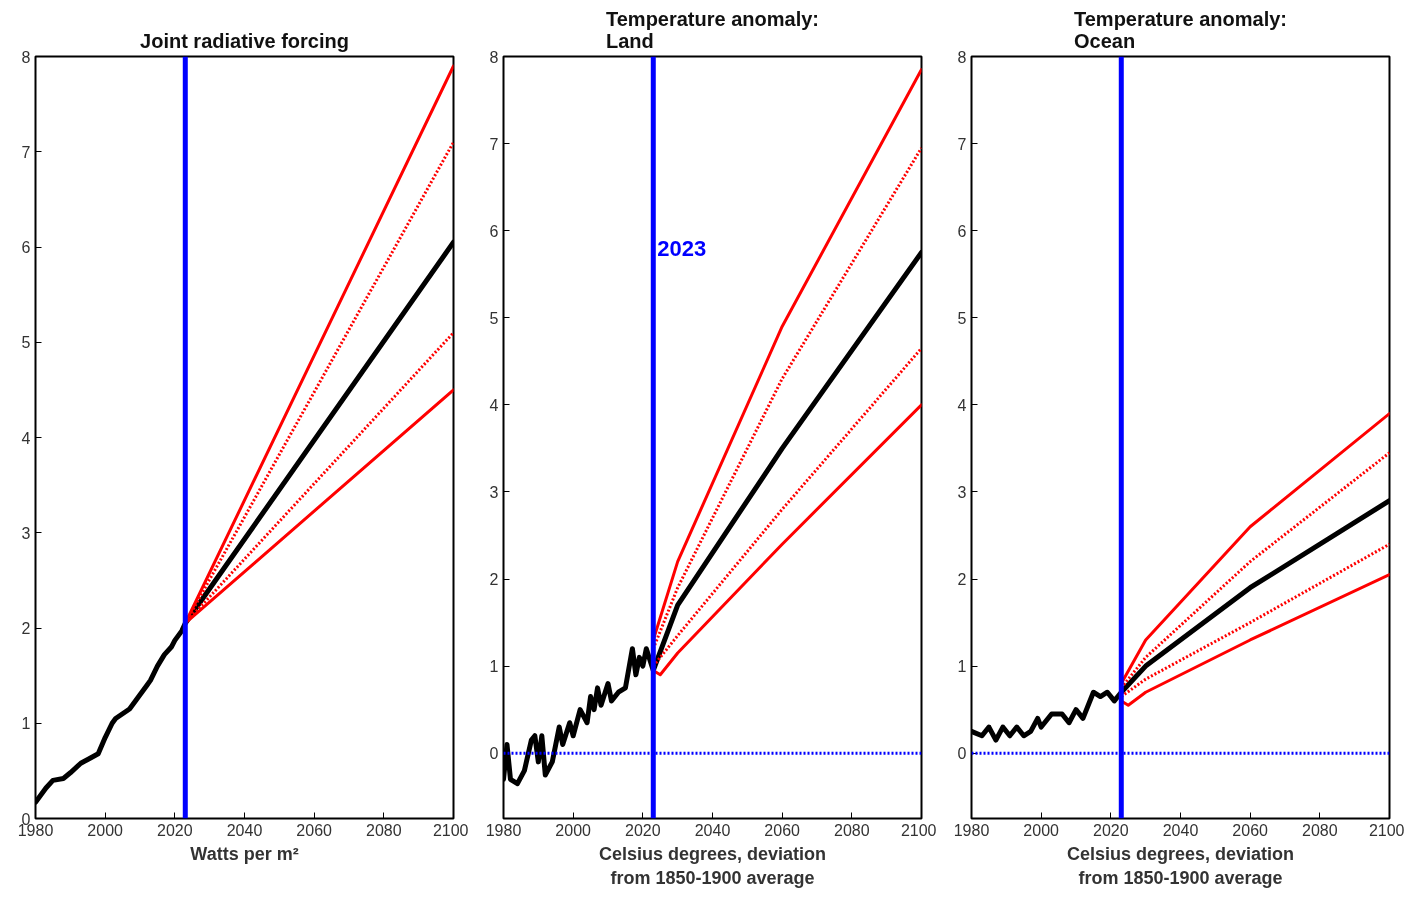 This screenshot has height=898, width=1413. Describe the element at coordinates (682, 248) in the screenshot. I see `annotation: 2023` at that location.